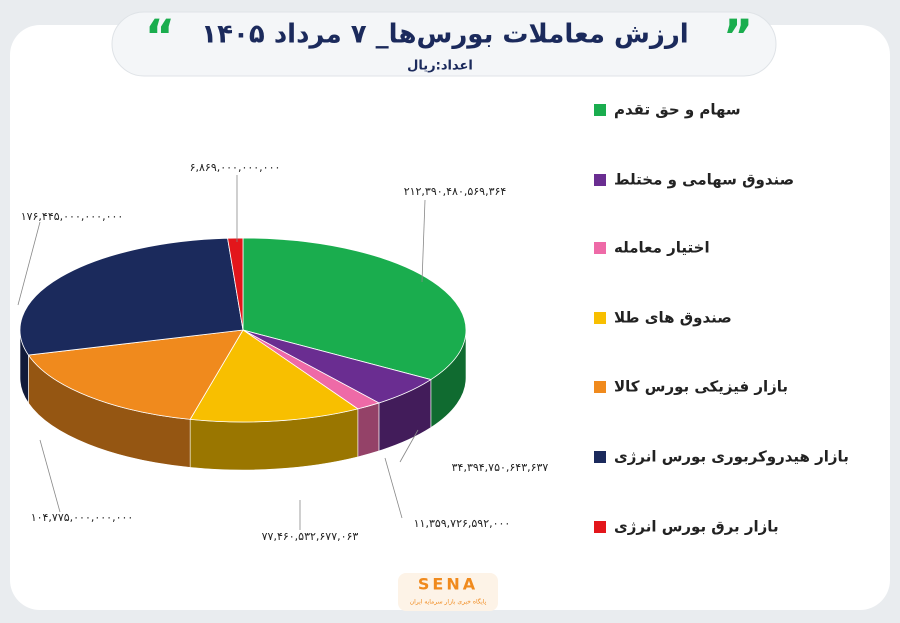  What do you see at coordinates (160, 37) in the screenshot?
I see `quote-left: “` at bounding box center [160, 37].